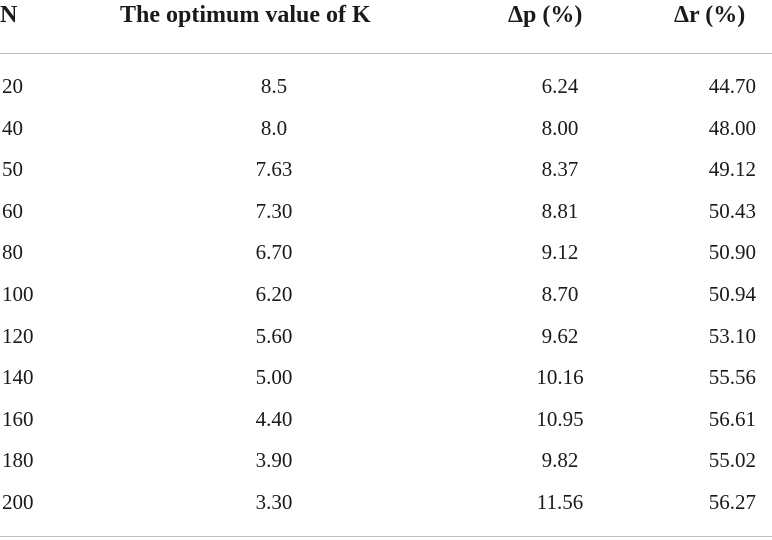 This screenshot has width=772, height=540. Describe the element at coordinates (386, 337) in the screenshot. I see `table-row: 120 5.60 9.62 53.10` at that location.